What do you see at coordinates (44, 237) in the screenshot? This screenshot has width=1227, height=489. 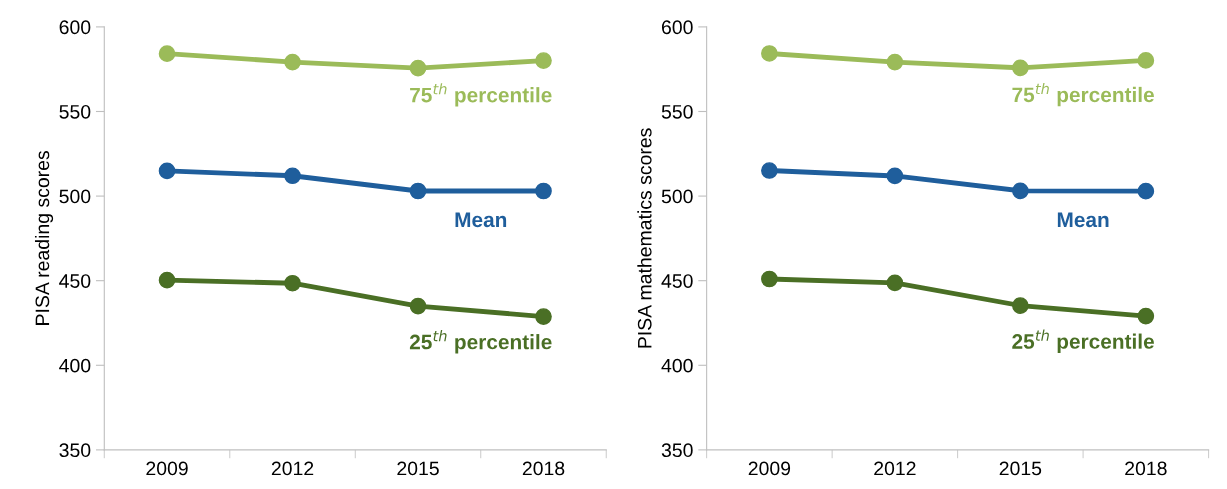 I see `y-axis-title: PISA reading scores` at bounding box center [44, 237].